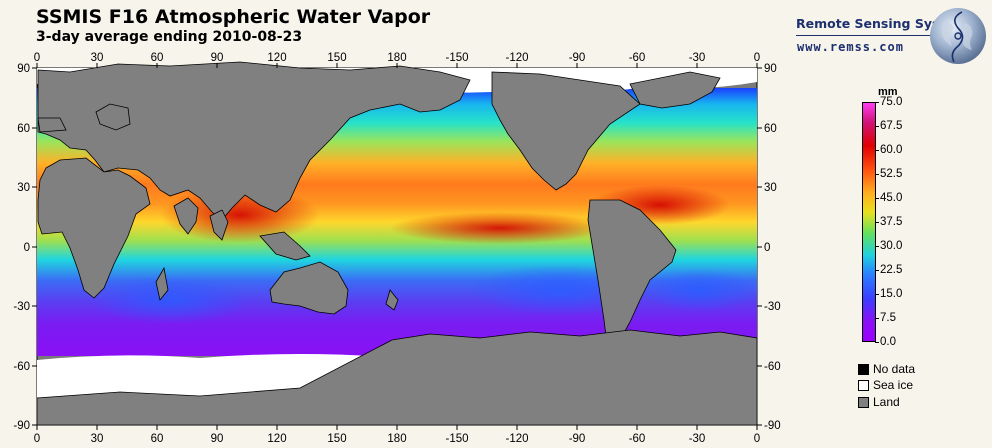 This screenshot has height=448, width=992. I want to click on lon-label-bottom: 60, so click(157, 439).